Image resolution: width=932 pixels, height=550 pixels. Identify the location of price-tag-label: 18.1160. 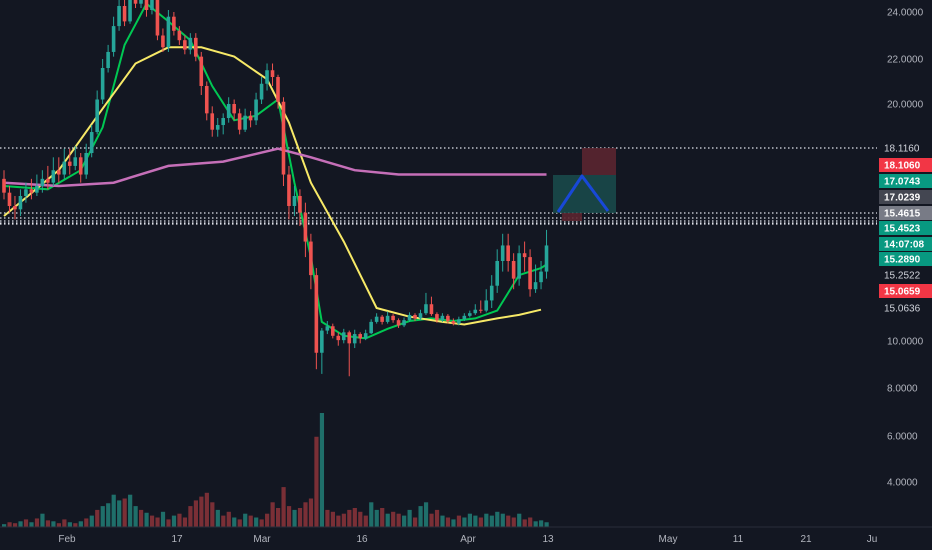
(902, 149).